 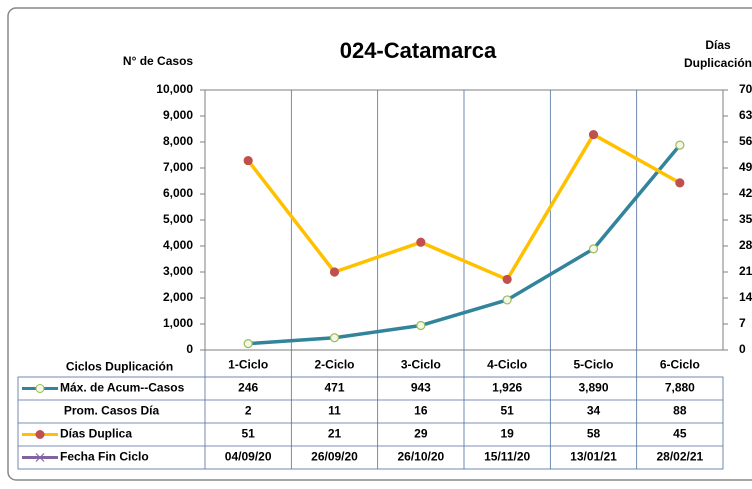 I want to click on y2-tick-label: 35, so click(x=745, y=219).